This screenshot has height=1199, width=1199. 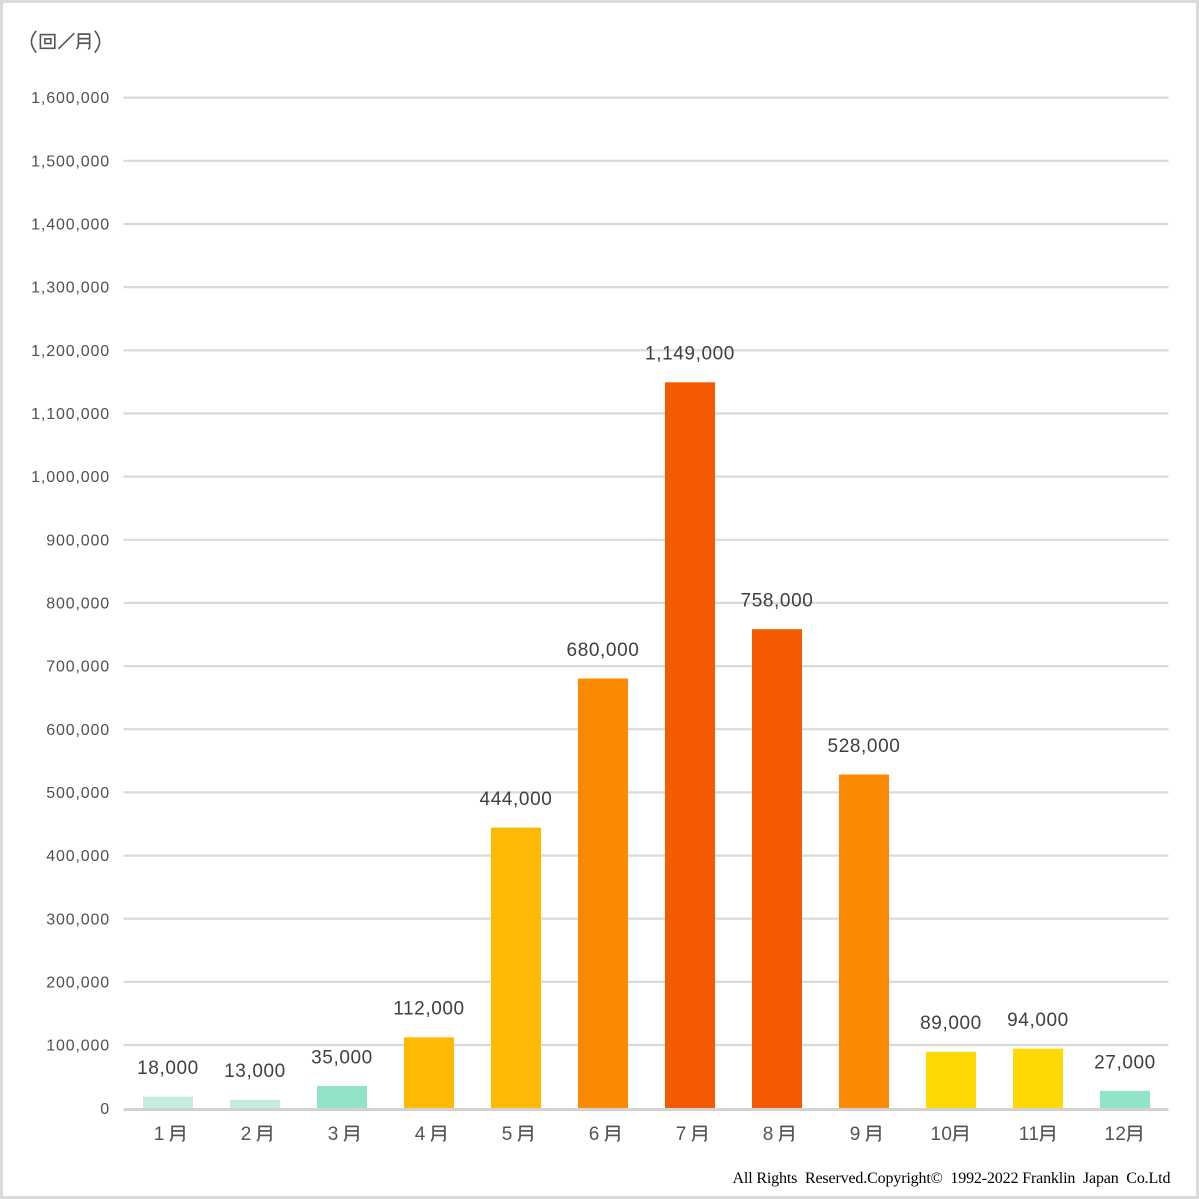 I want to click on svg-text: 18,000, so click(x=168, y=1068).